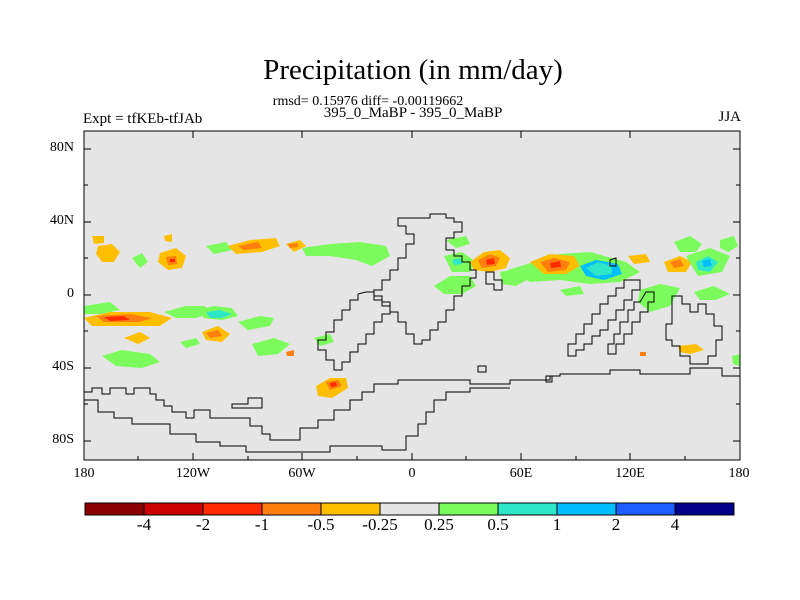  I want to click on coastline-arabia, so click(494, 281).